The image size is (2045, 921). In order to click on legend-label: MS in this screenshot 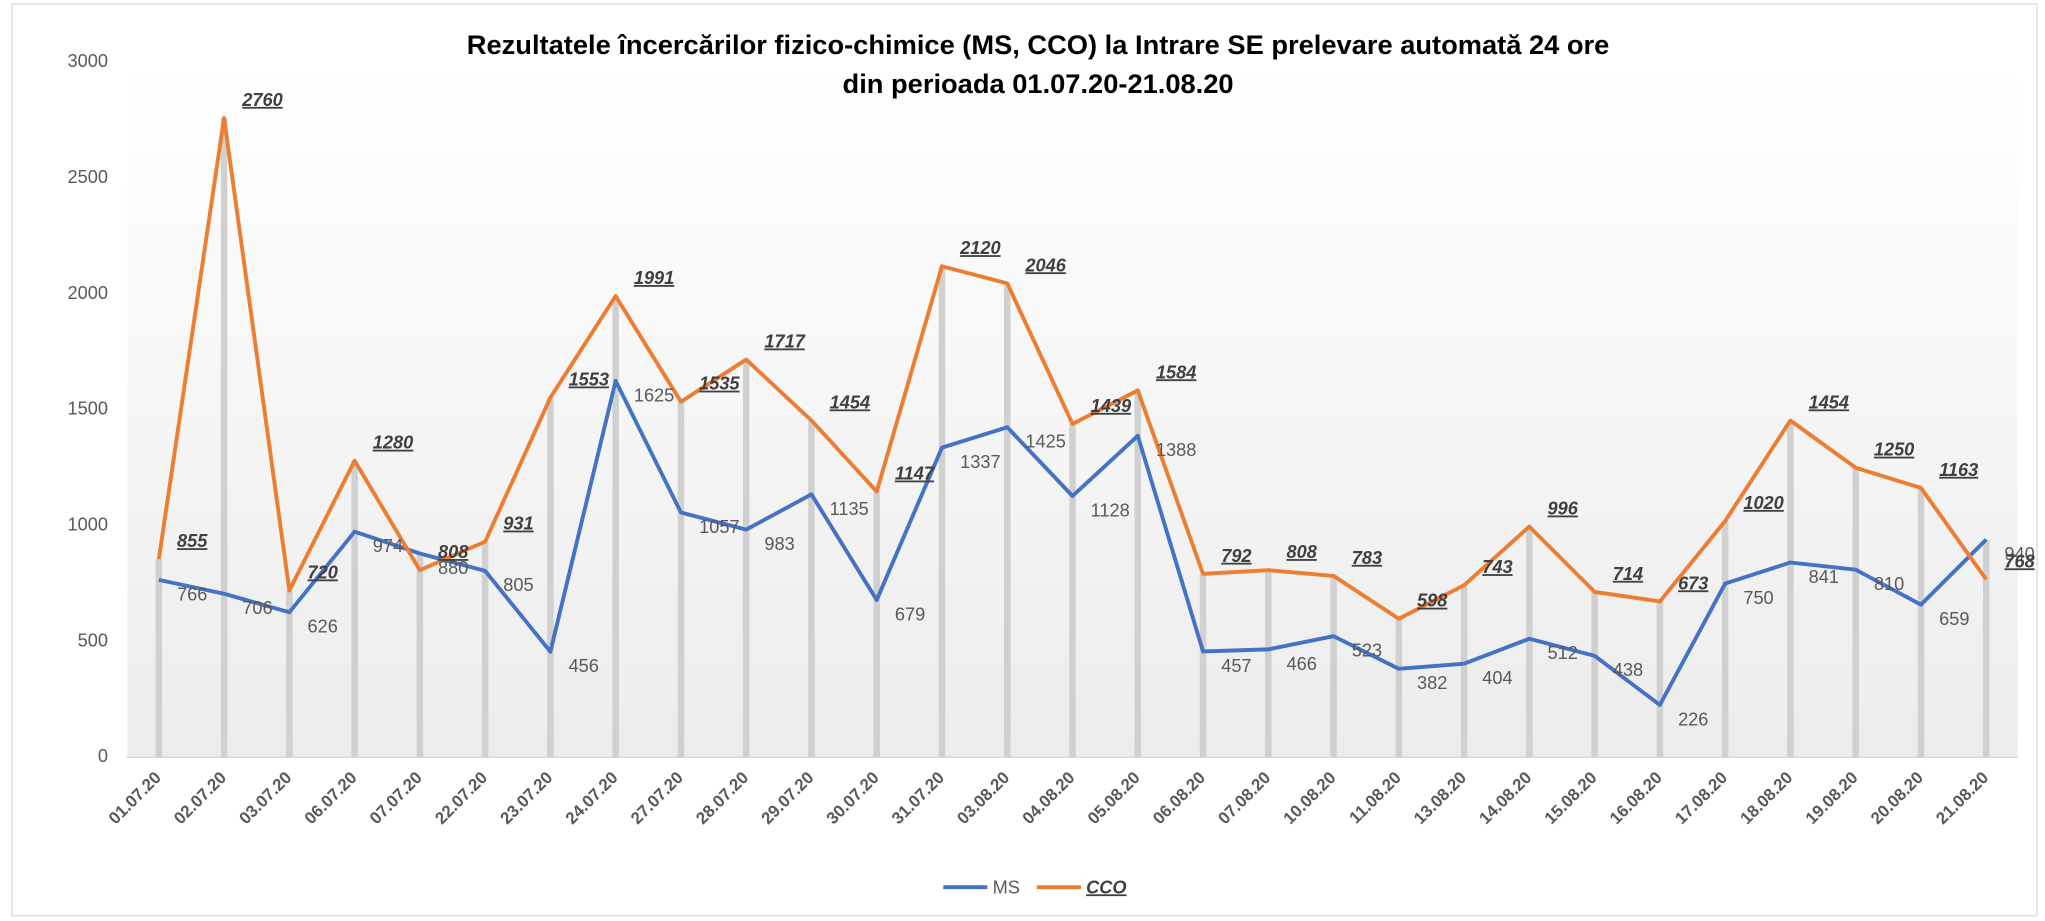, I will do `click(1006, 887)`.